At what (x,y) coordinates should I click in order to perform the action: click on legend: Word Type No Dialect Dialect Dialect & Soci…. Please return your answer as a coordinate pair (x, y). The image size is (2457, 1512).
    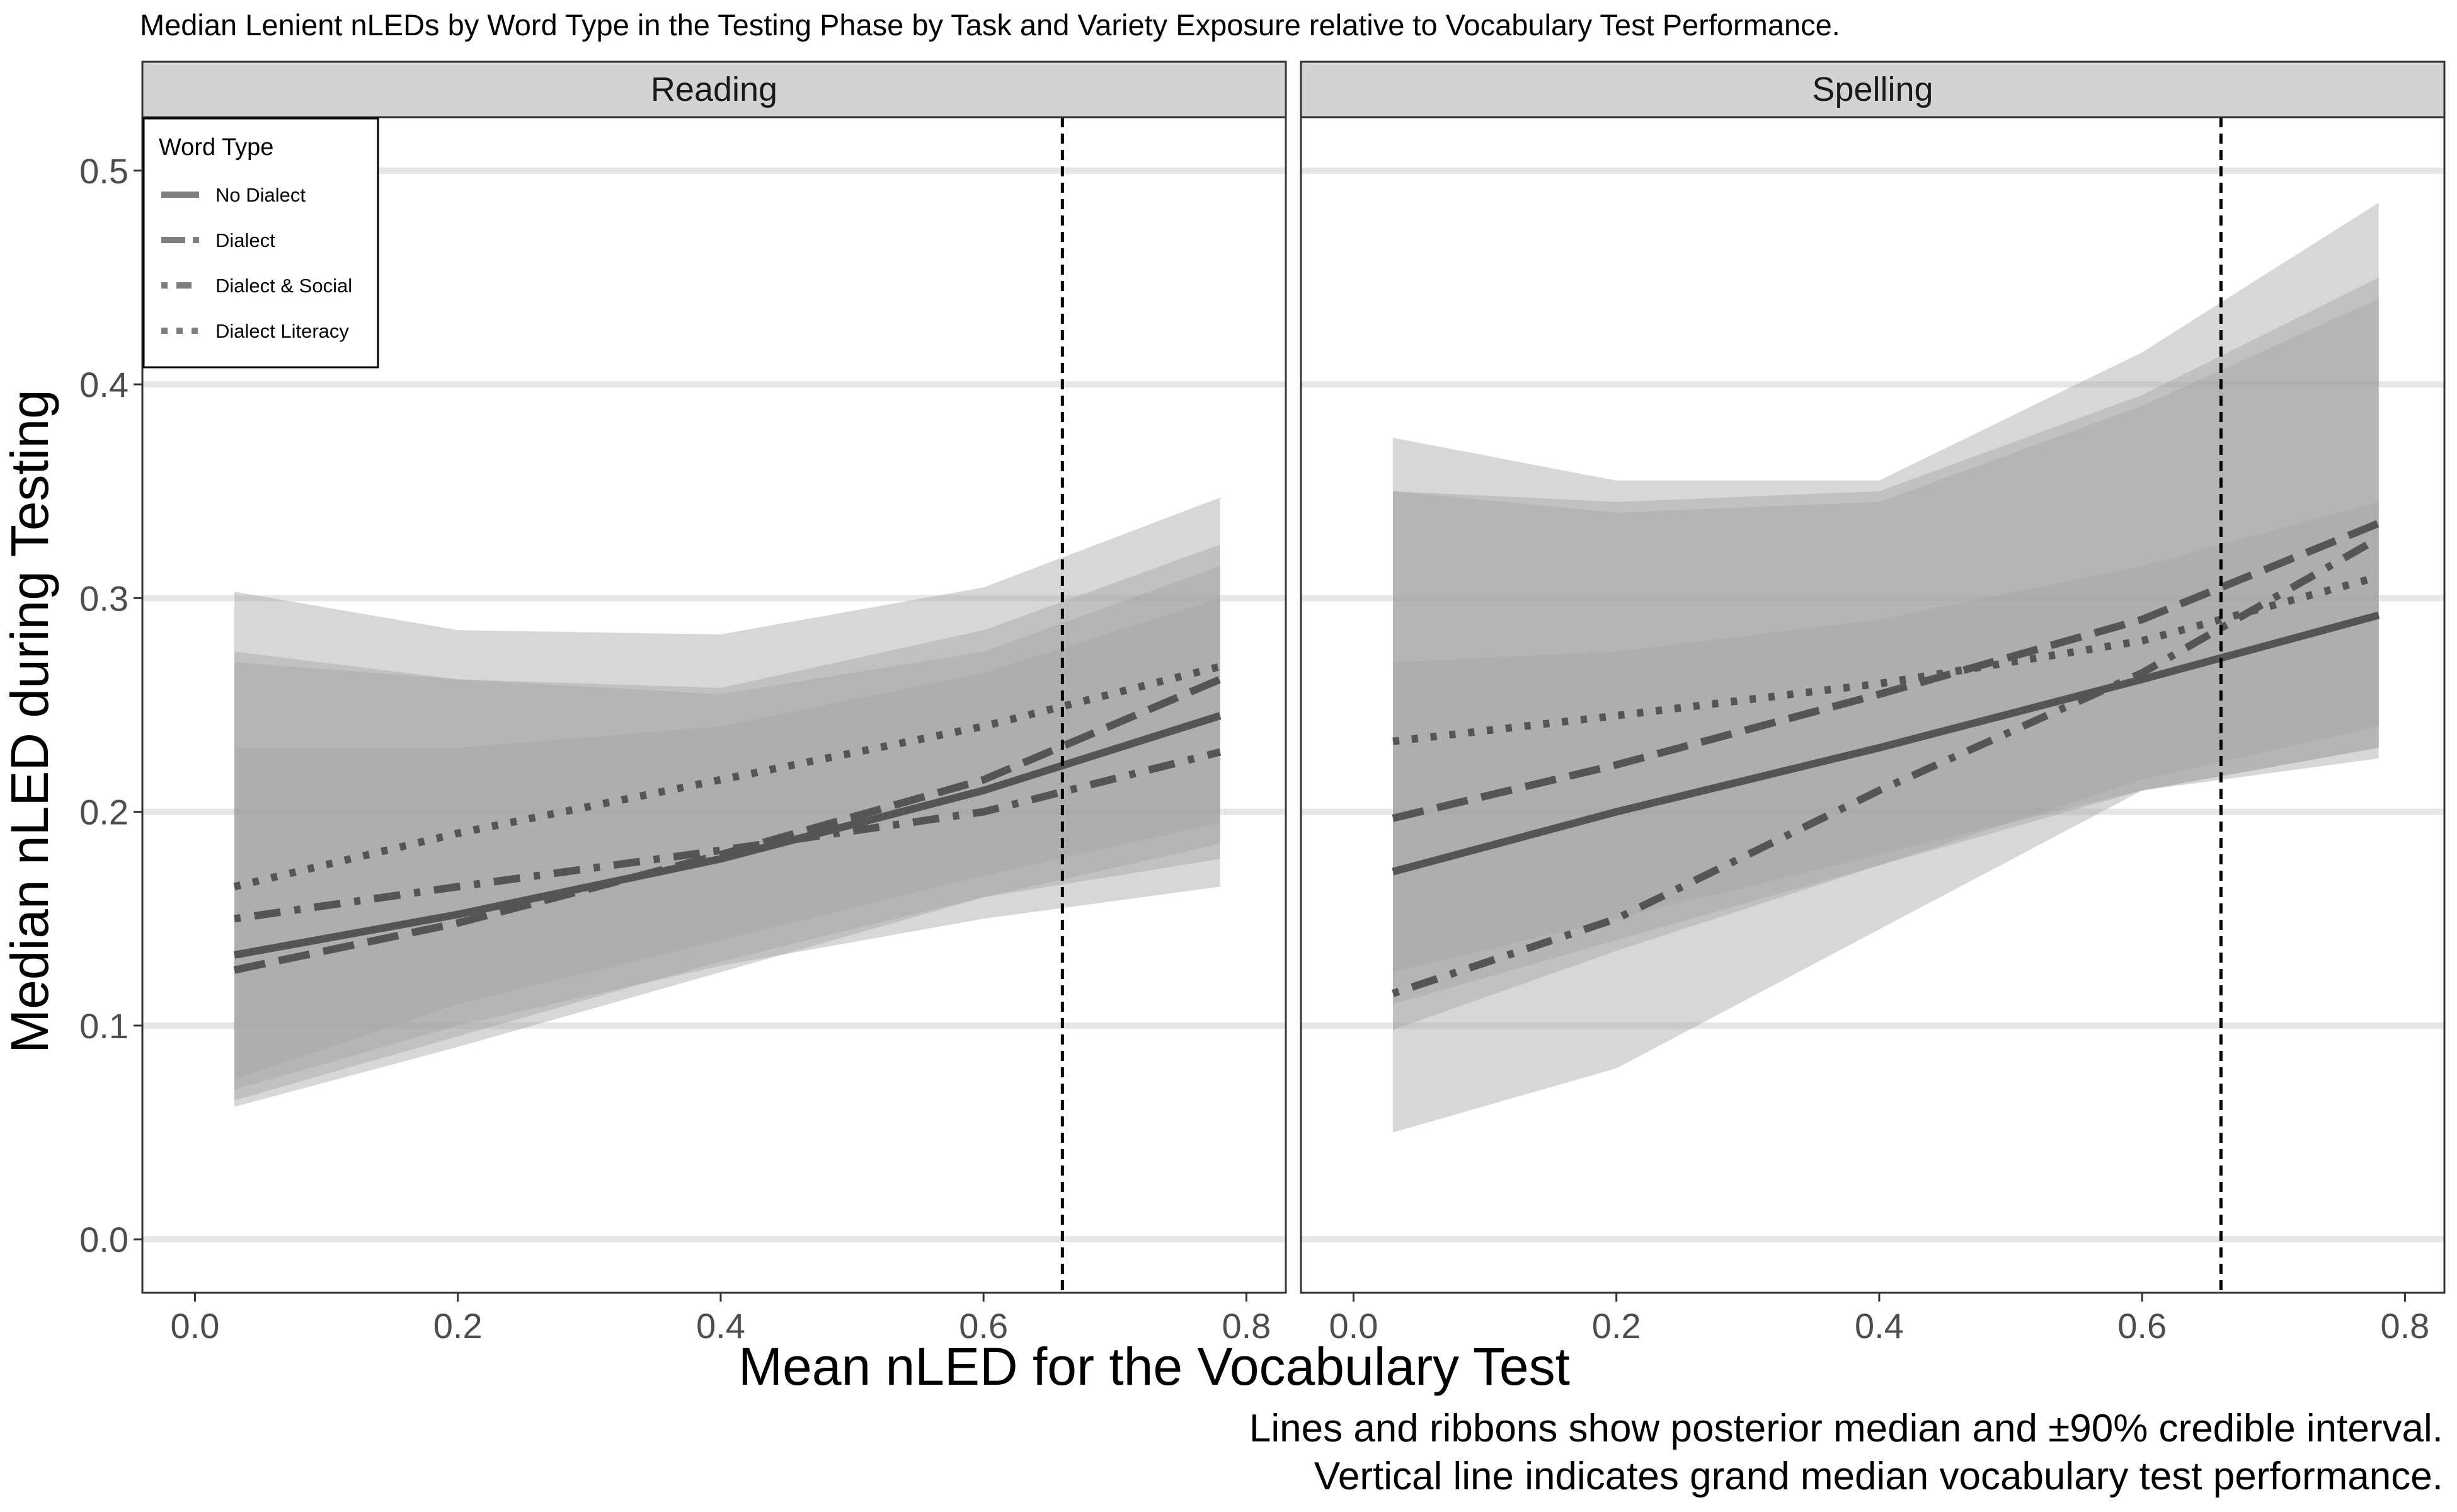
    Looking at the image, I should click on (260, 243).